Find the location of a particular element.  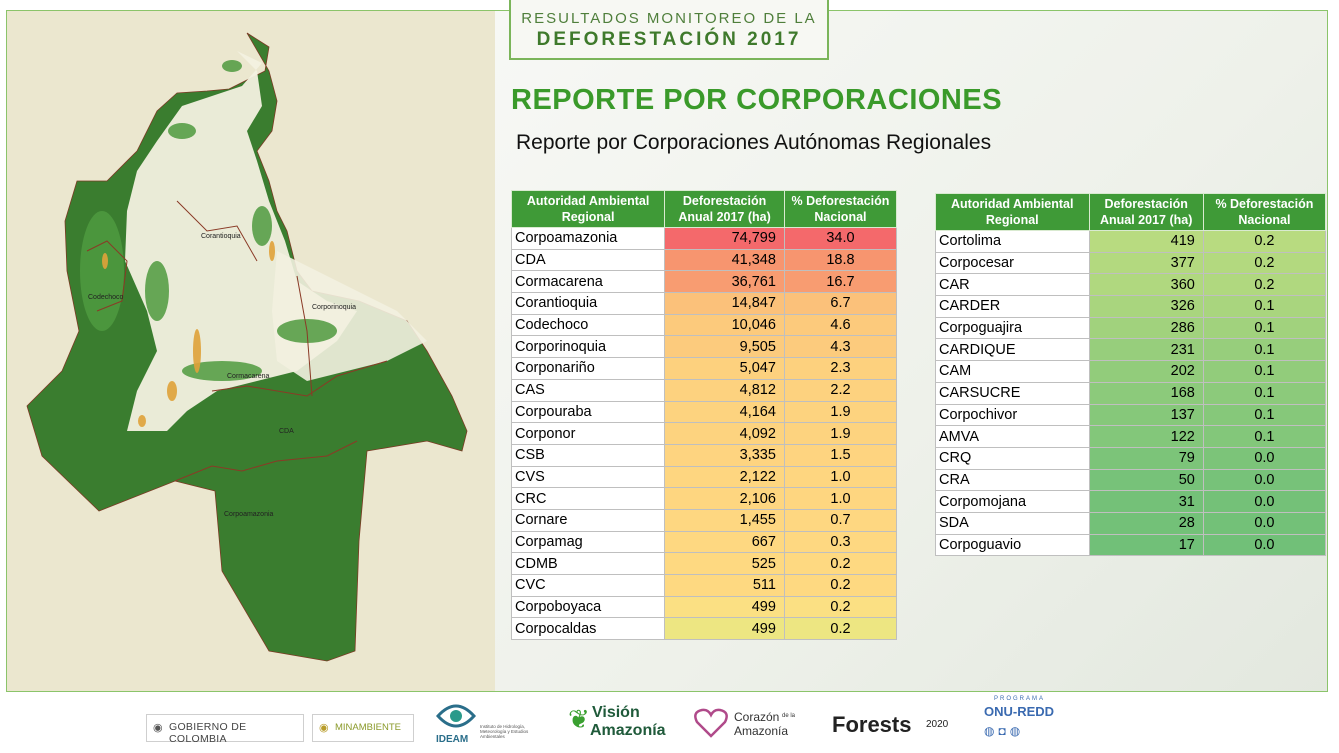

cell-deforestation-ha: 4,092 is located at coordinates (724, 433).